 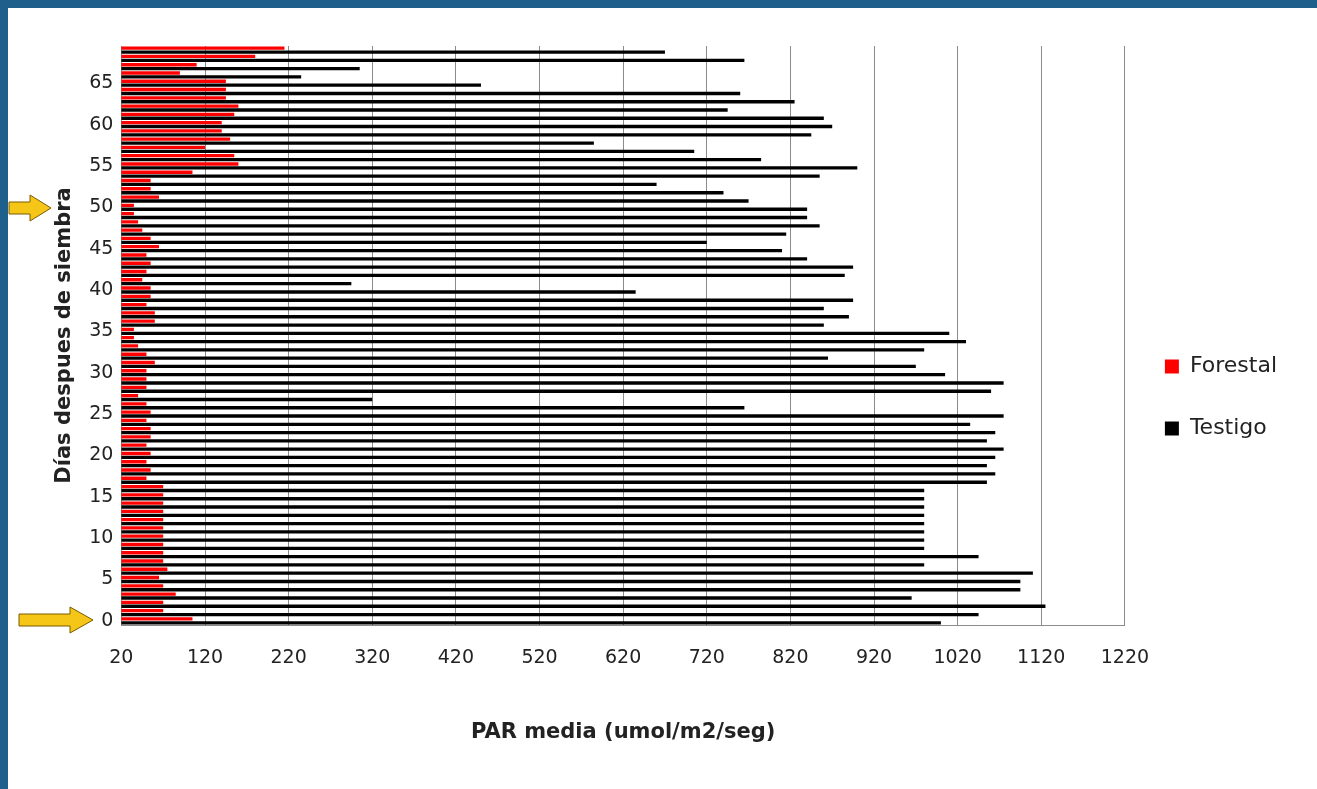 What do you see at coordinates (456, 656) in the screenshot?
I see `x-tick-label: 420` at bounding box center [456, 656].